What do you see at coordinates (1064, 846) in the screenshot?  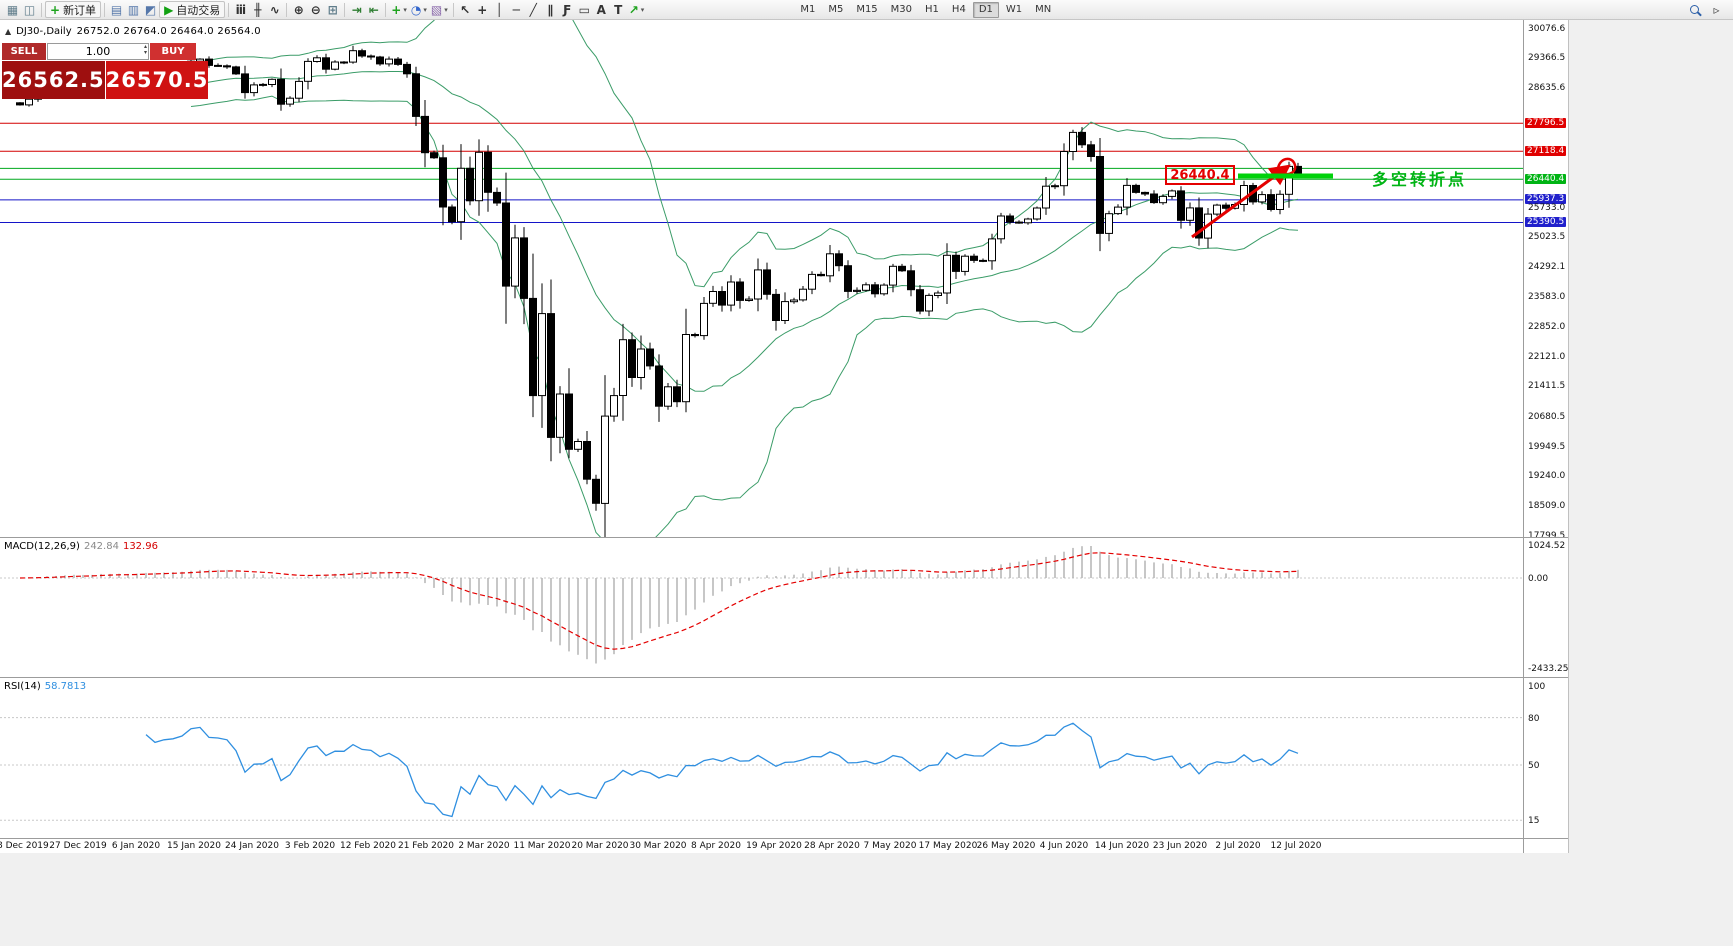 I see `time-axis-label: 4 Jun 2020` at bounding box center [1064, 846].